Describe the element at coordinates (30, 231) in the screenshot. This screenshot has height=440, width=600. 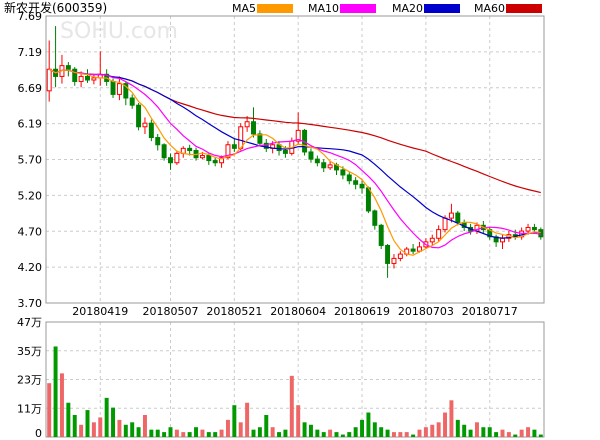
I see `price-y-tick-label: 4.70` at that location.